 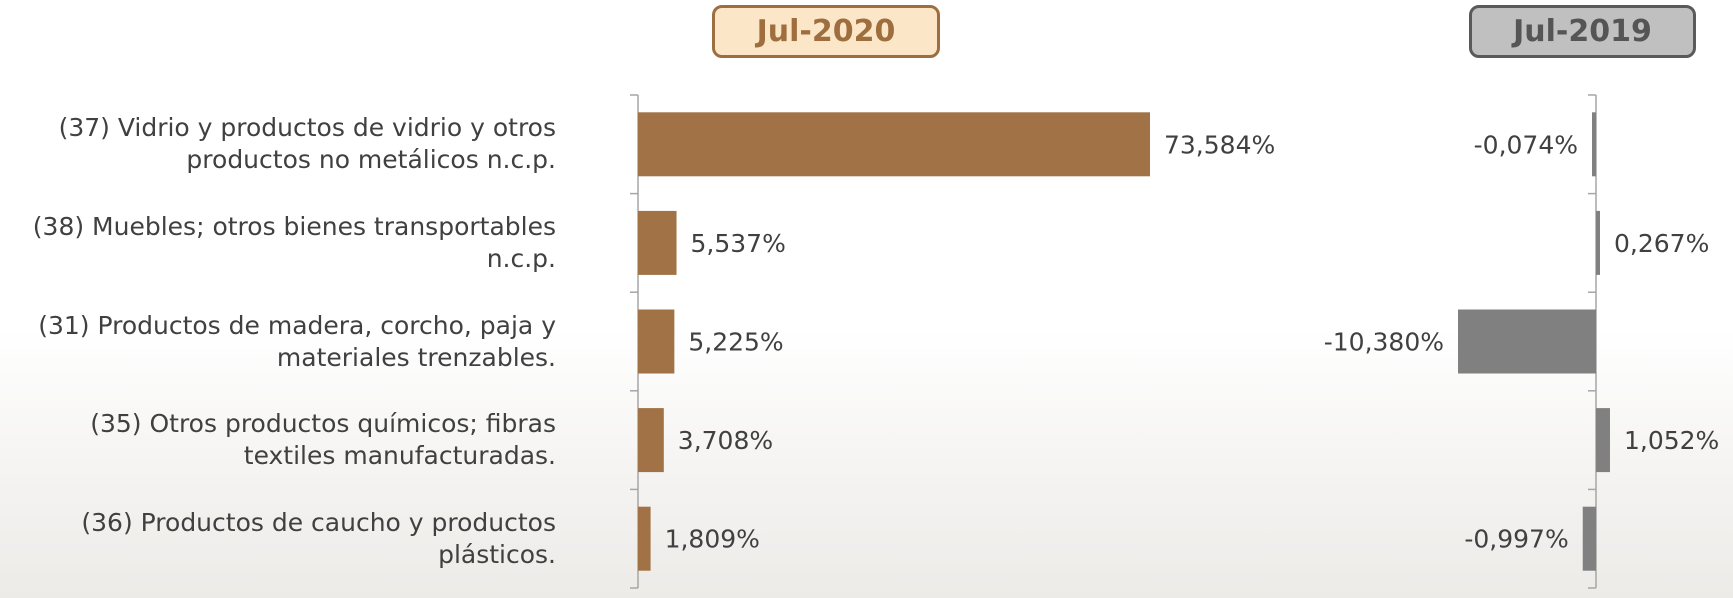 I want to click on category-label-line: (35) Otros productos químicos; fibras, so click(x=323, y=424).